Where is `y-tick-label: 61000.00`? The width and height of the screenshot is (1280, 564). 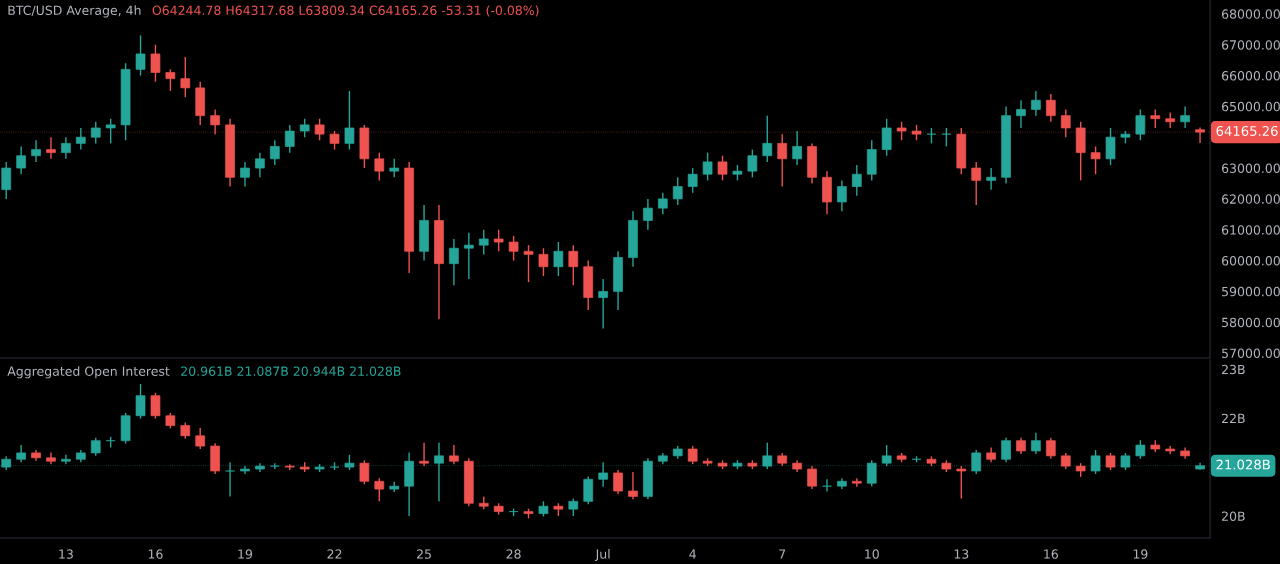 y-tick-label: 61000.00 is located at coordinates (1250, 230).